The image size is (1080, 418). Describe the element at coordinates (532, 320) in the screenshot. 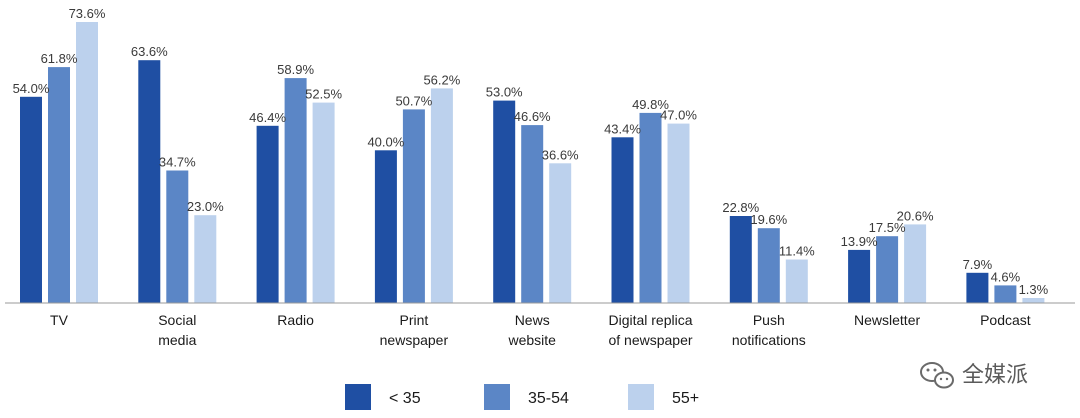

I see `category-label: News` at that location.